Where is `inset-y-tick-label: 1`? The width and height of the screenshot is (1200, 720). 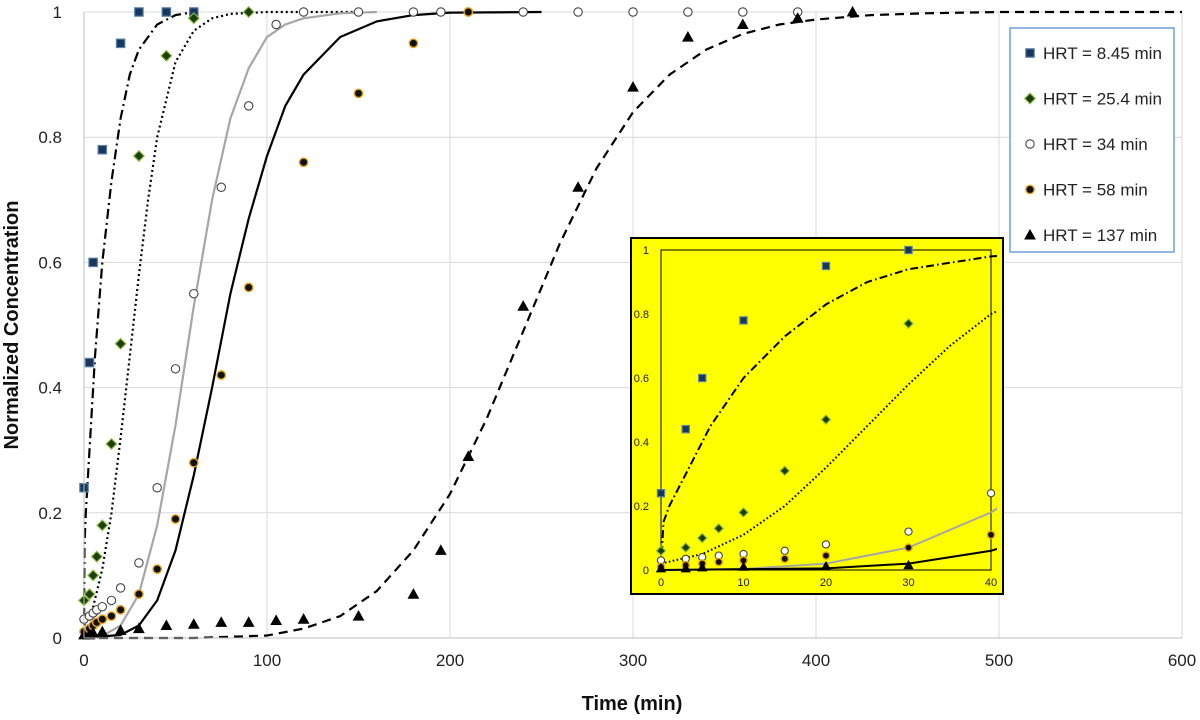
inset-y-tick-label: 1 is located at coordinates (646, 251).